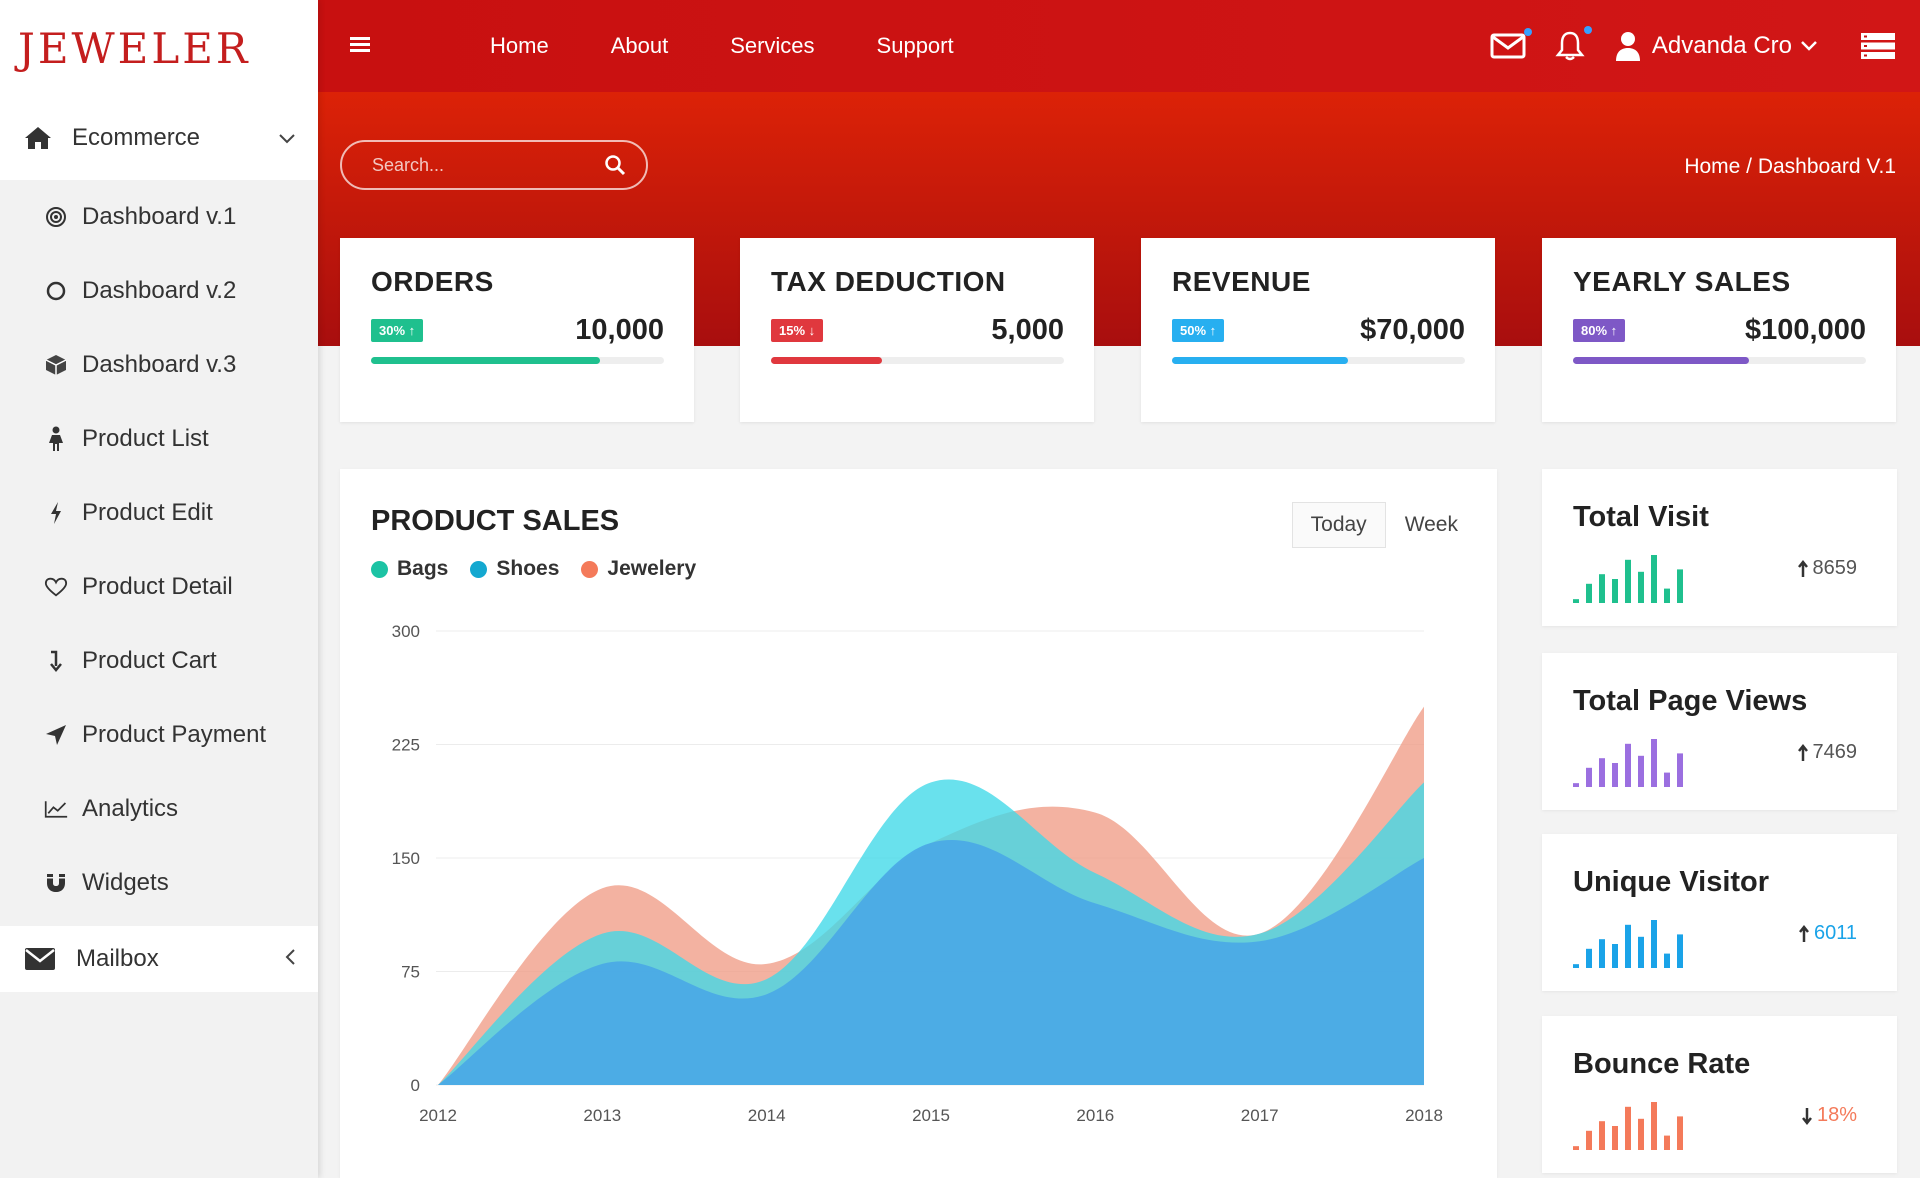 Image resolution: width=1920 pixels, height=1178 pixels. I want to click on nav-link-services: Services, so click(772, 45).